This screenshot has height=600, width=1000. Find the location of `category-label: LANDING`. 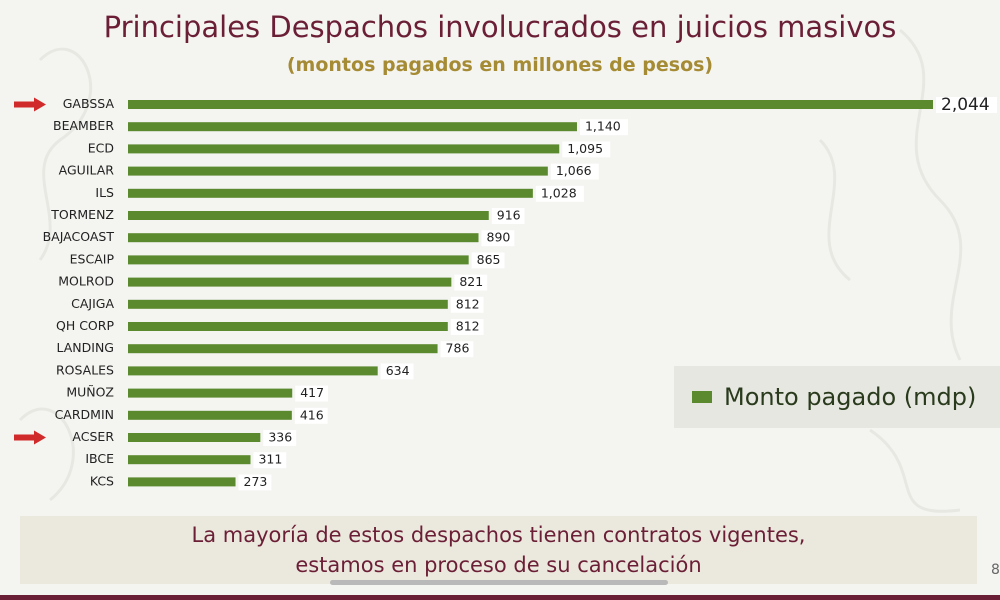

category-label: LANDING is located at coordinates (85, 347).